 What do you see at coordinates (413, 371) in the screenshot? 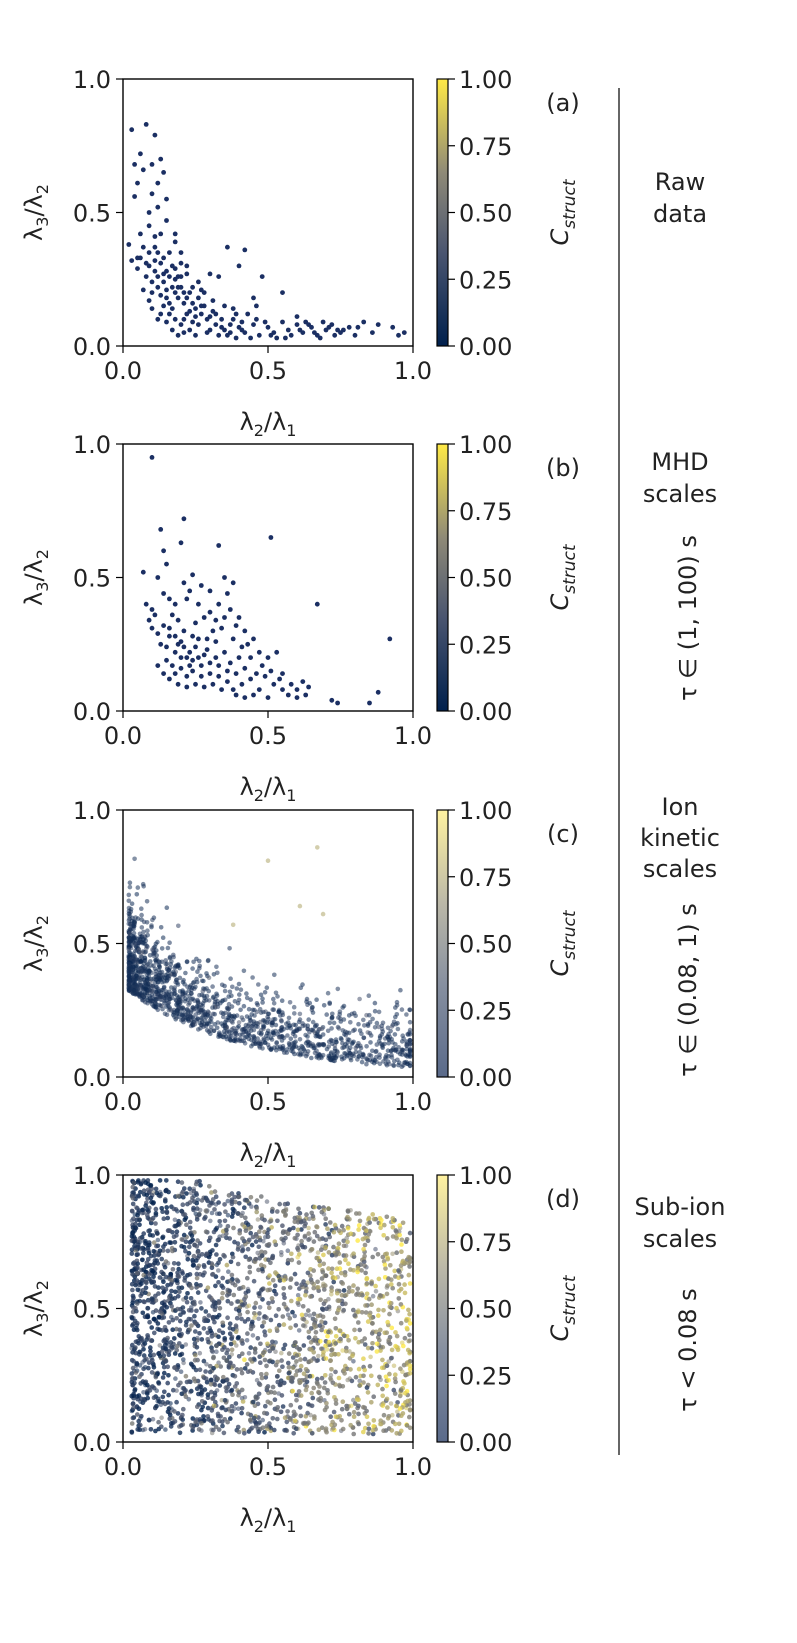
I see `x-tick-label: 1.0` at bounding box center [413, 371].